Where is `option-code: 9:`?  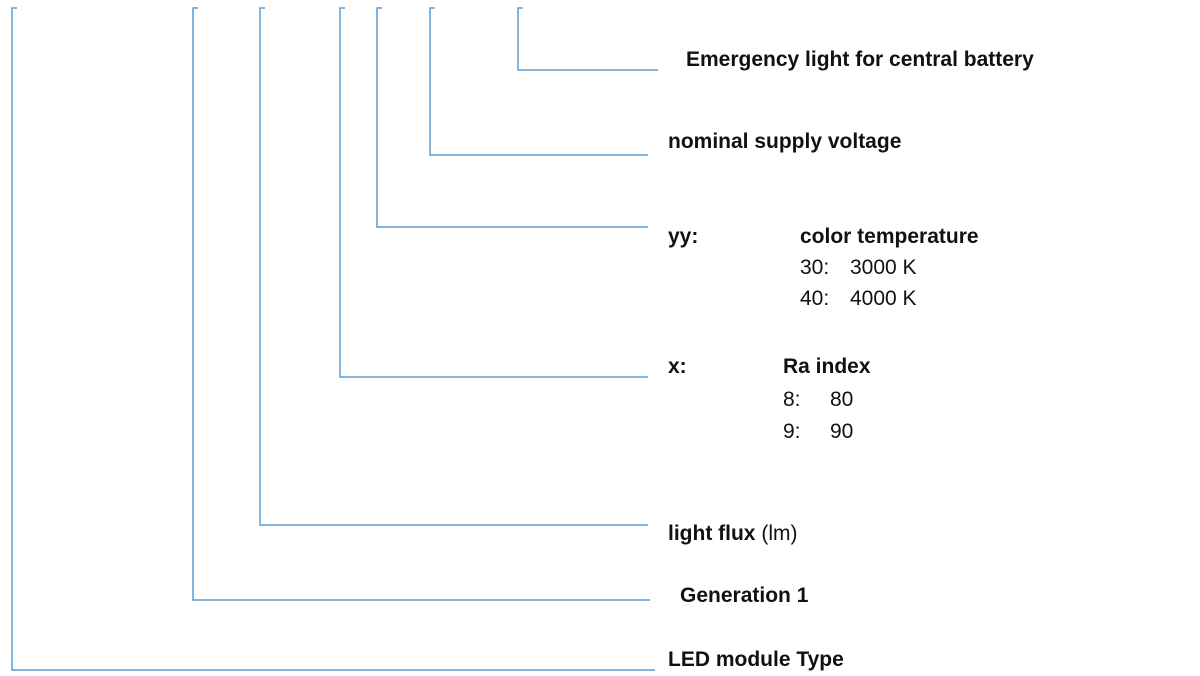 option-code: 9: is located at coordinates (792, 431).